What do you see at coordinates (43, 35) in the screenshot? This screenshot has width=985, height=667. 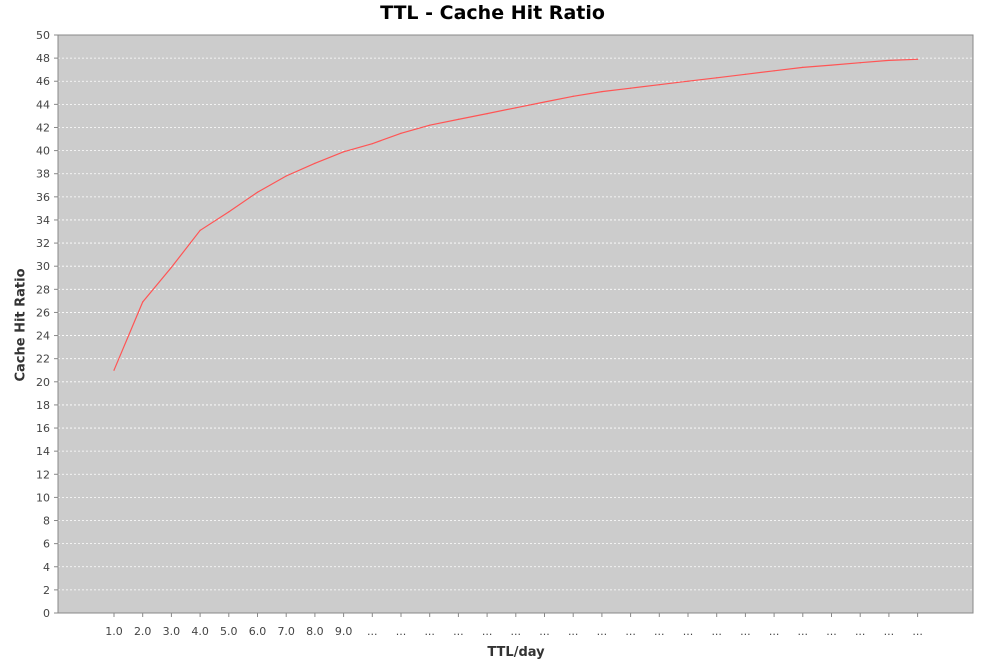 I see `y-tick-label: 50` at bounding box center [43, 35].